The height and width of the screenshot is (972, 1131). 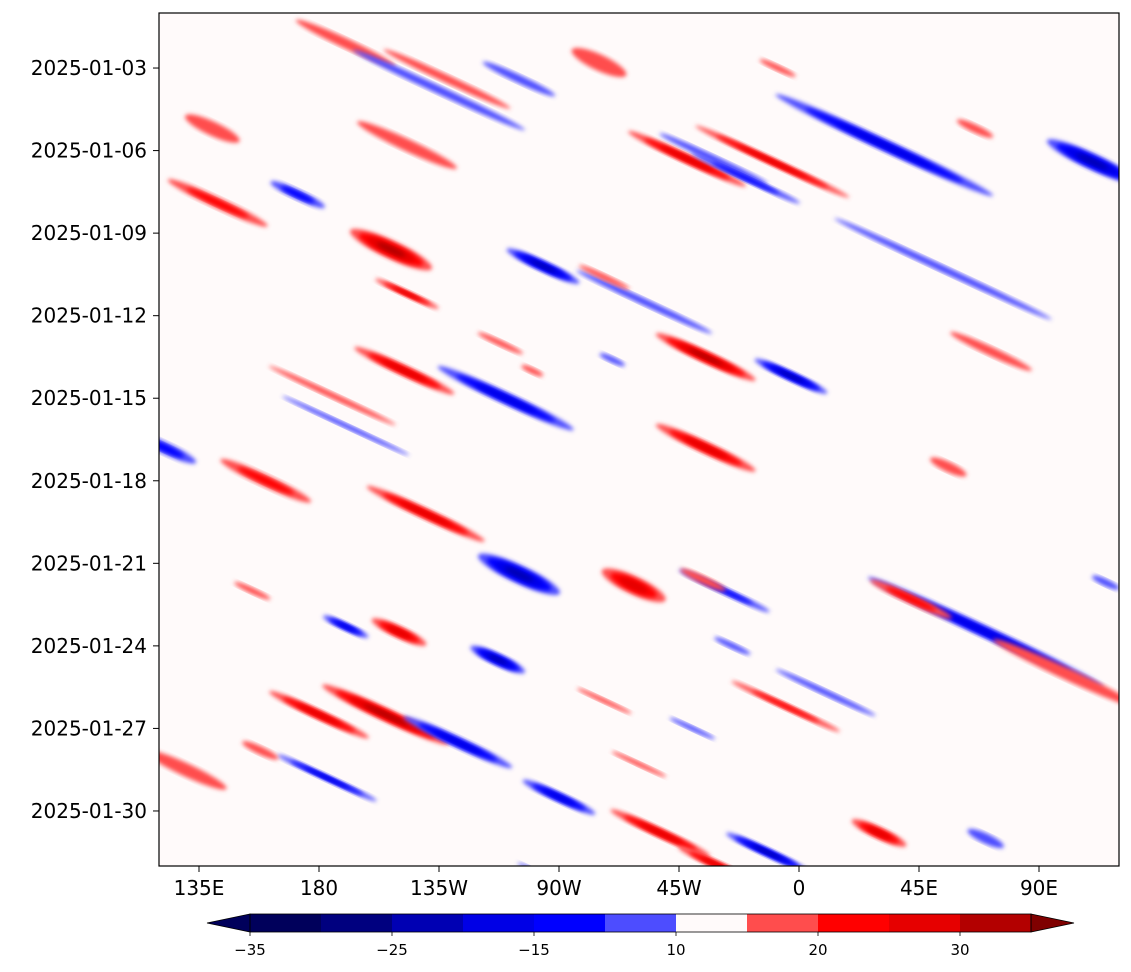 I want to click on colorbar: −35 −25 −15 10 20 30, so click(x=640, y=936).